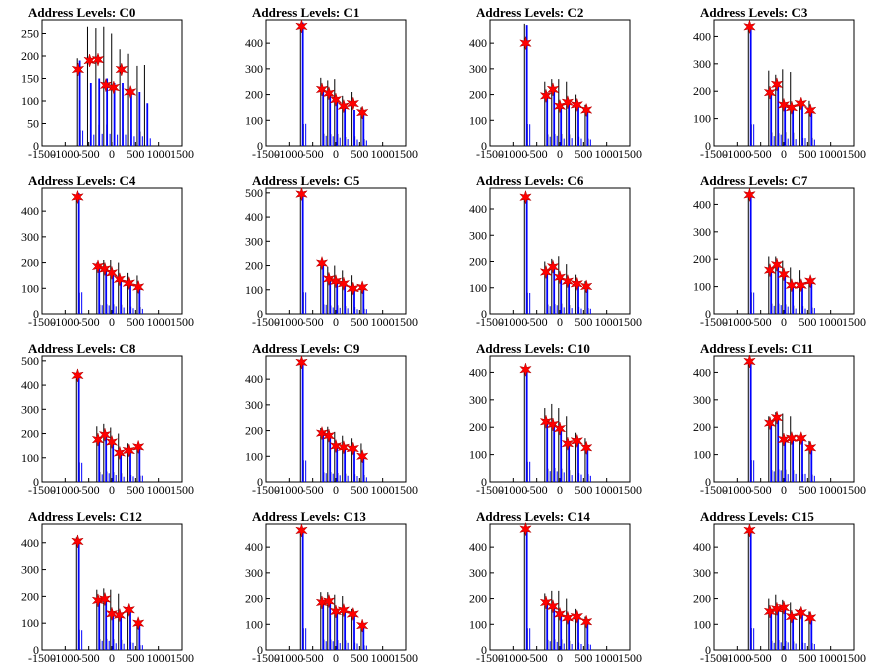  Describe the element at coordinates (82, 348) in the screenshot. I see `chart-title: Address Levels: C8` at that location.